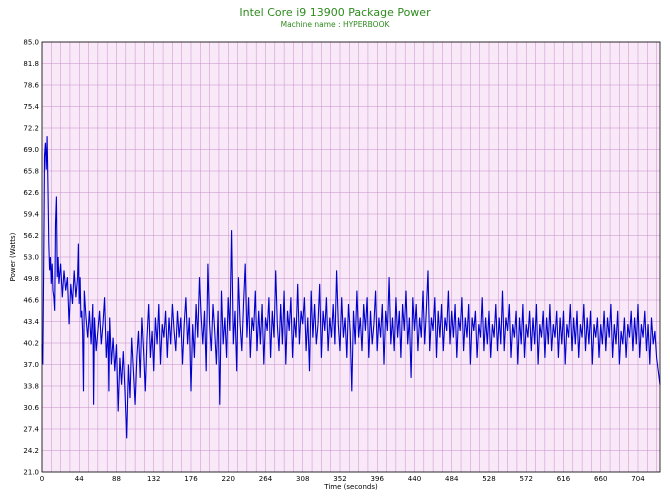 This screenshot has height=503, width=670. I want to click on x-tick-label: 484, so click(452, 479).